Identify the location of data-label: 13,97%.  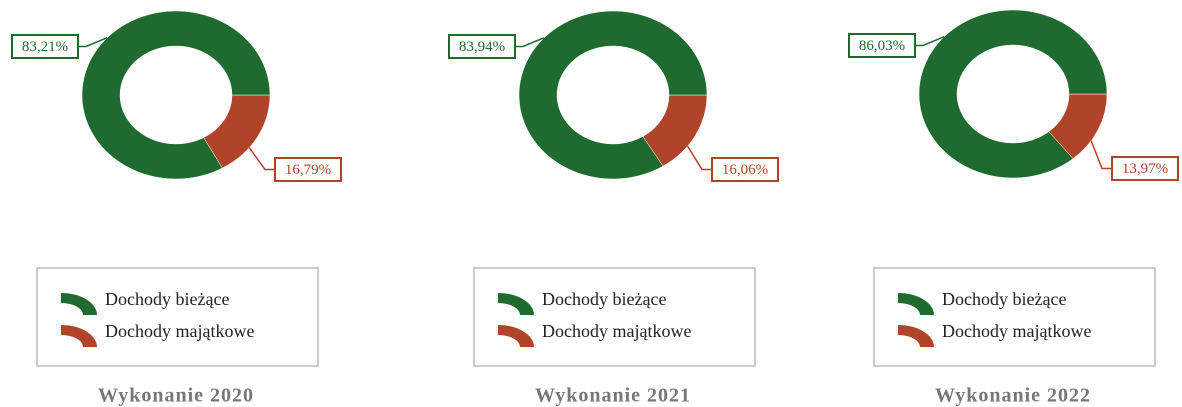
(1145, 169).